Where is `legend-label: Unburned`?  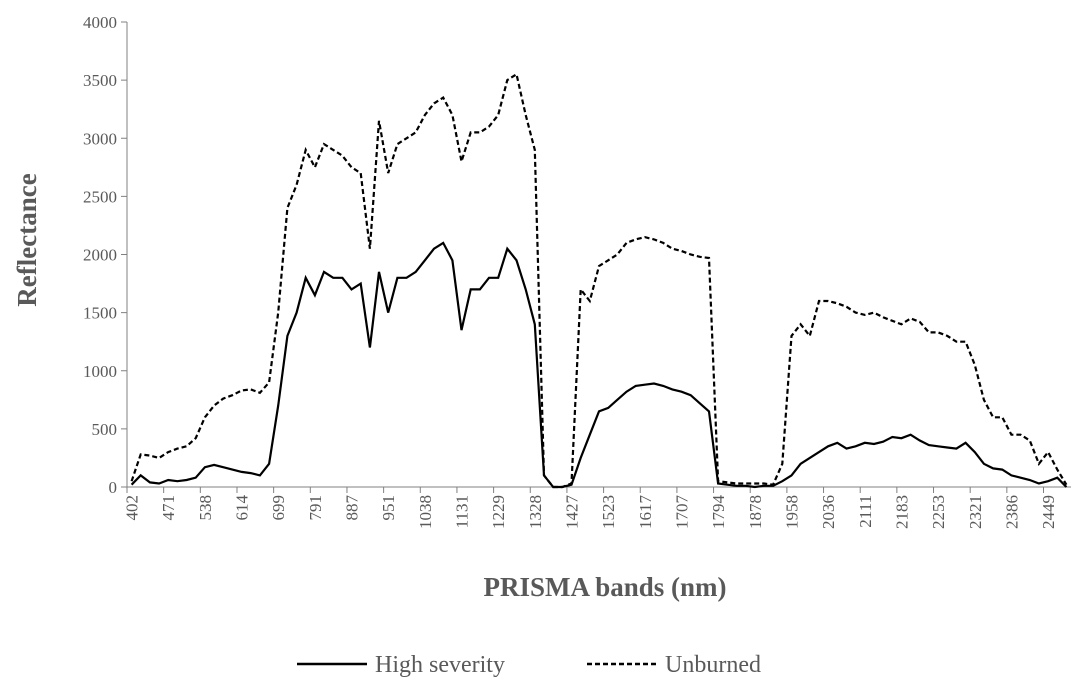
legend-label: Unburned is located at coordinates (713, 665).